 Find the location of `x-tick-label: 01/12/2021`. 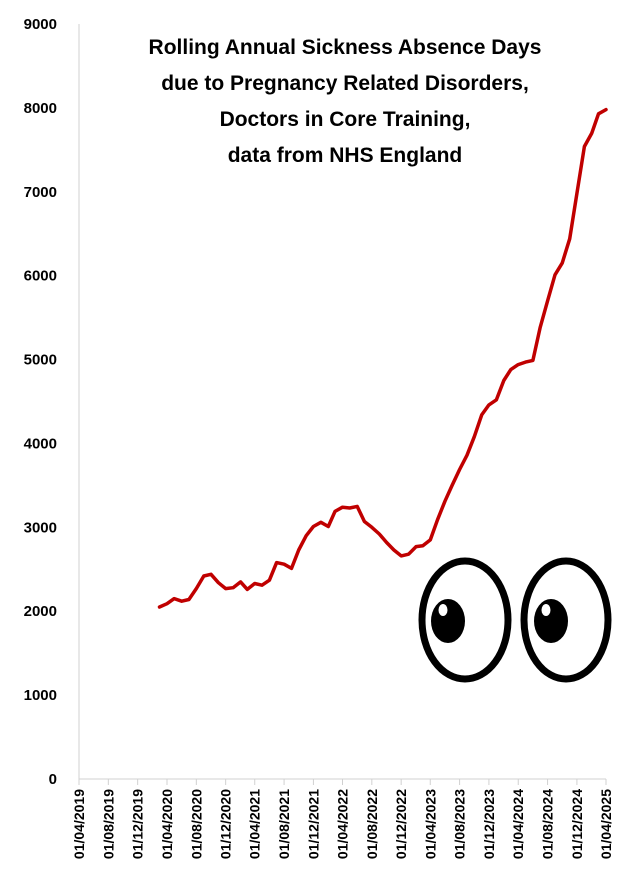

x-tick-label: 01/12/2021 is located at coordinates (313, 824).